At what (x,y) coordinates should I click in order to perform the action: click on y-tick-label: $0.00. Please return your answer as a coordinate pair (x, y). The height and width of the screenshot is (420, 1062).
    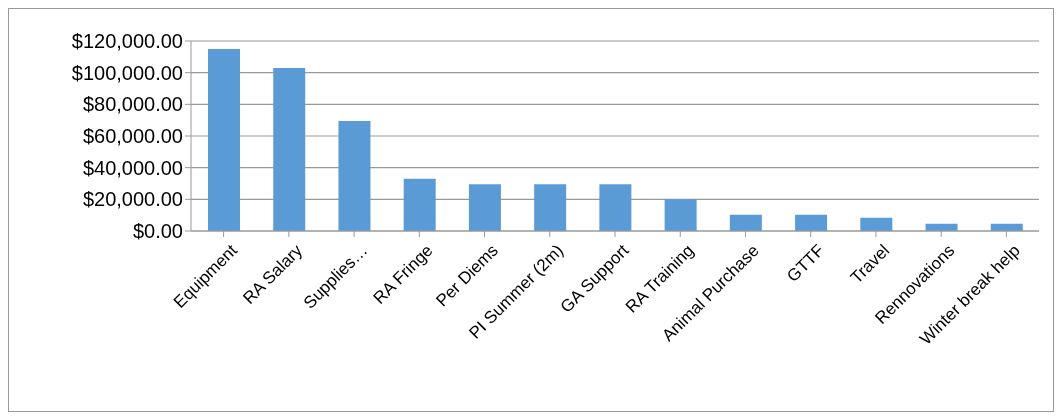
    Looking at the image, I should click on (157, 231).